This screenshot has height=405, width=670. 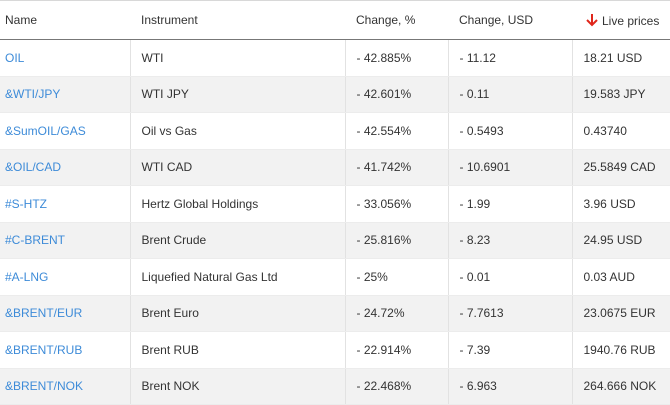 I want to click on change-percent-cell: - 42.885%, so click(x=396, y=58).